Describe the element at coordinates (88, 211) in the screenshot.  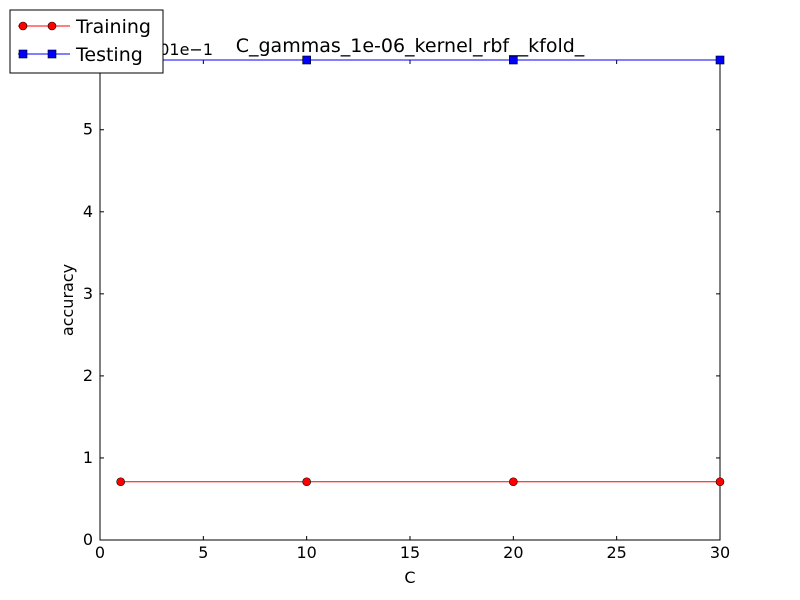
I see `y-tick-label: 4` at that location.